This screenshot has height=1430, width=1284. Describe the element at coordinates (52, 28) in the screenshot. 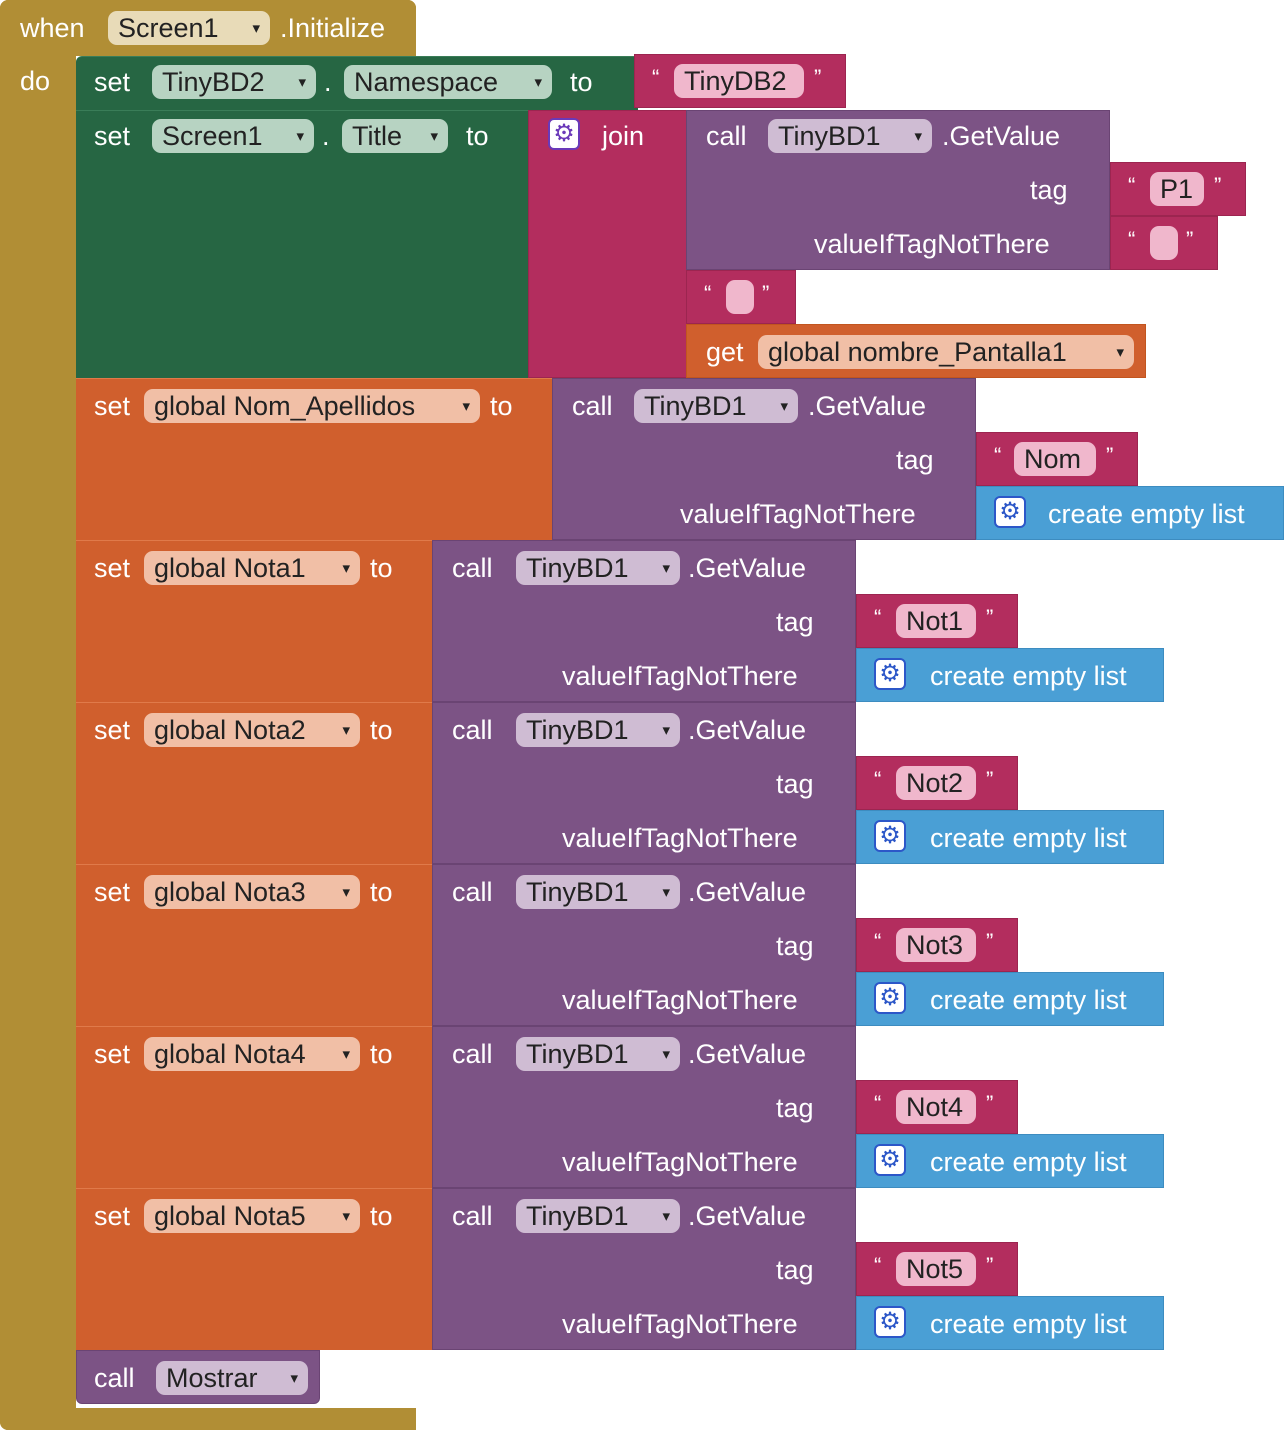

I see `when-label: when` at that location.